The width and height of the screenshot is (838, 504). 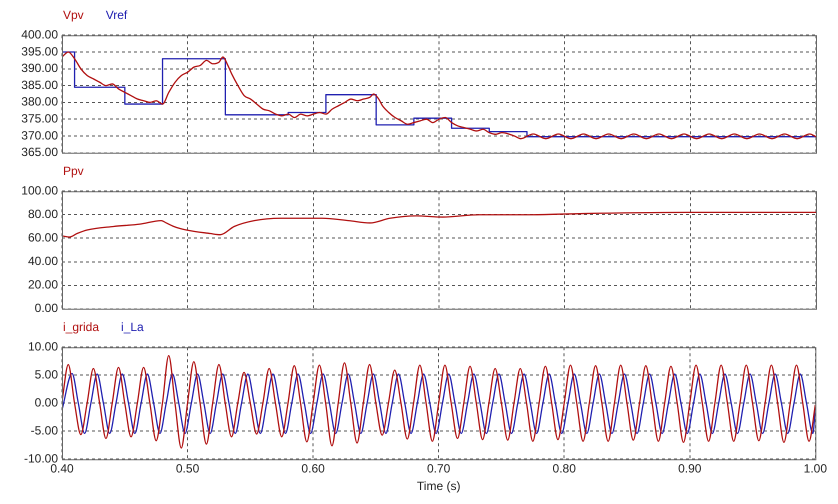 I want to click on y-tick-label: 365.00, so click(x=39, y=152).